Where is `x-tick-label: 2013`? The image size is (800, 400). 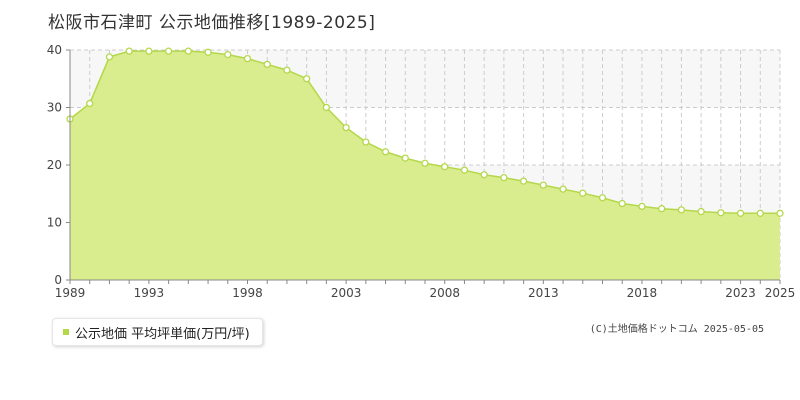
x-tick-label: 2013 is located at coordinates (543, 293).